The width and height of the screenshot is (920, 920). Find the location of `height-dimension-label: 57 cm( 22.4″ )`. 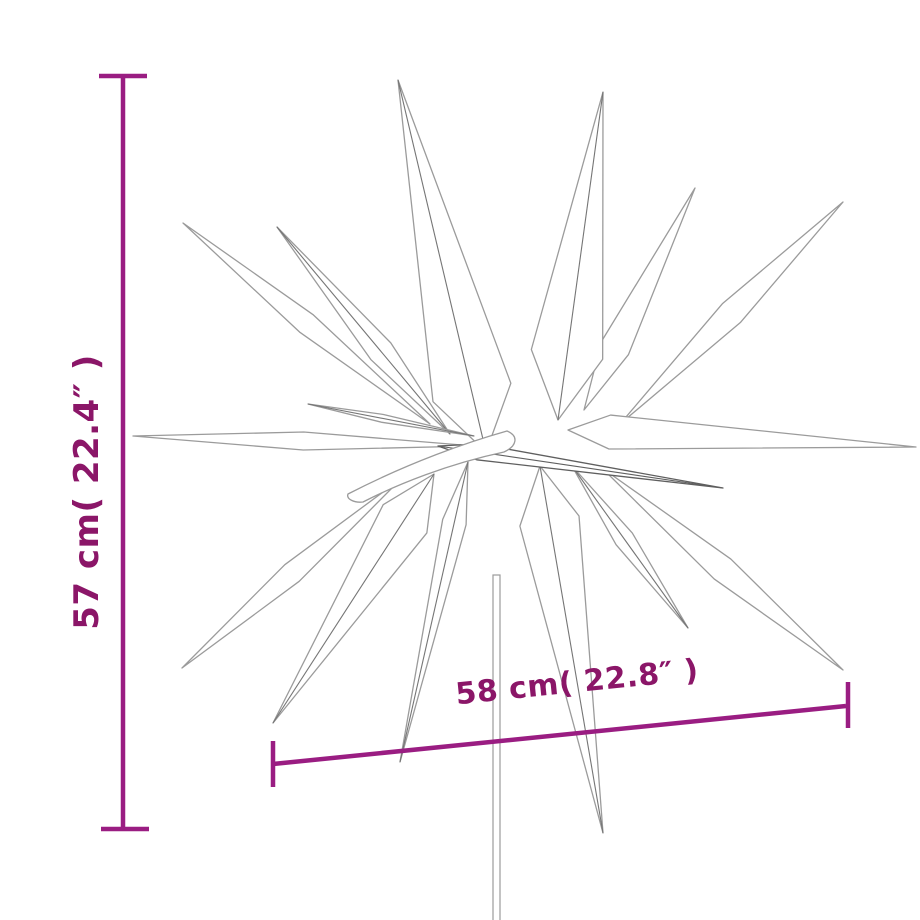

height-dimension-label: 57 cm( 22.4″ ) is located at coordinates (87, 492).